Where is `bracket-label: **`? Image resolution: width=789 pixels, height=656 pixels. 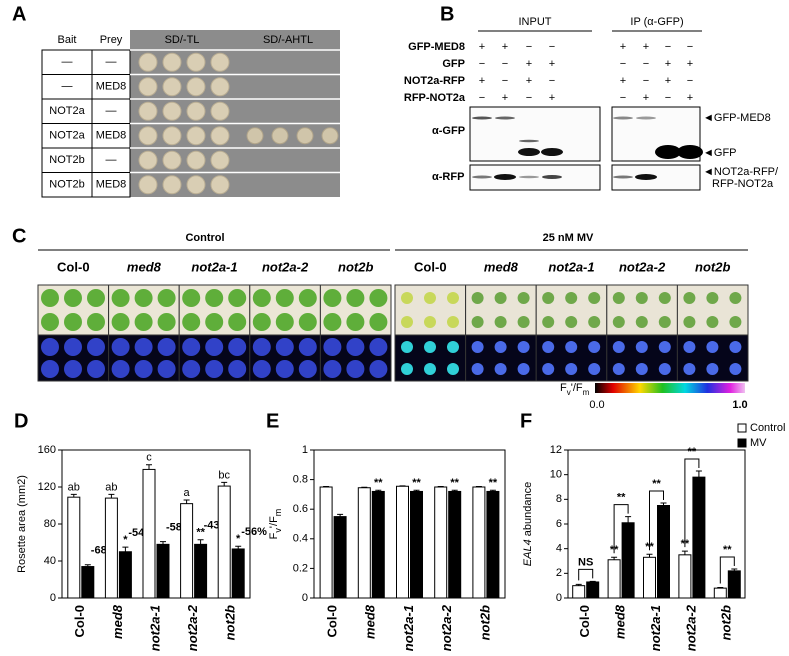
bracket-label: ** is located at coordinates (727, 550).